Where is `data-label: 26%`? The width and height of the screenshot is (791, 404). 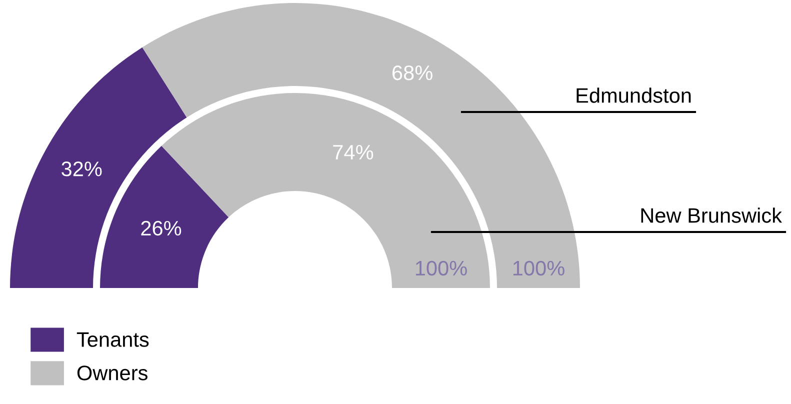 data-label: 26% is located at coordinates (161, 228).